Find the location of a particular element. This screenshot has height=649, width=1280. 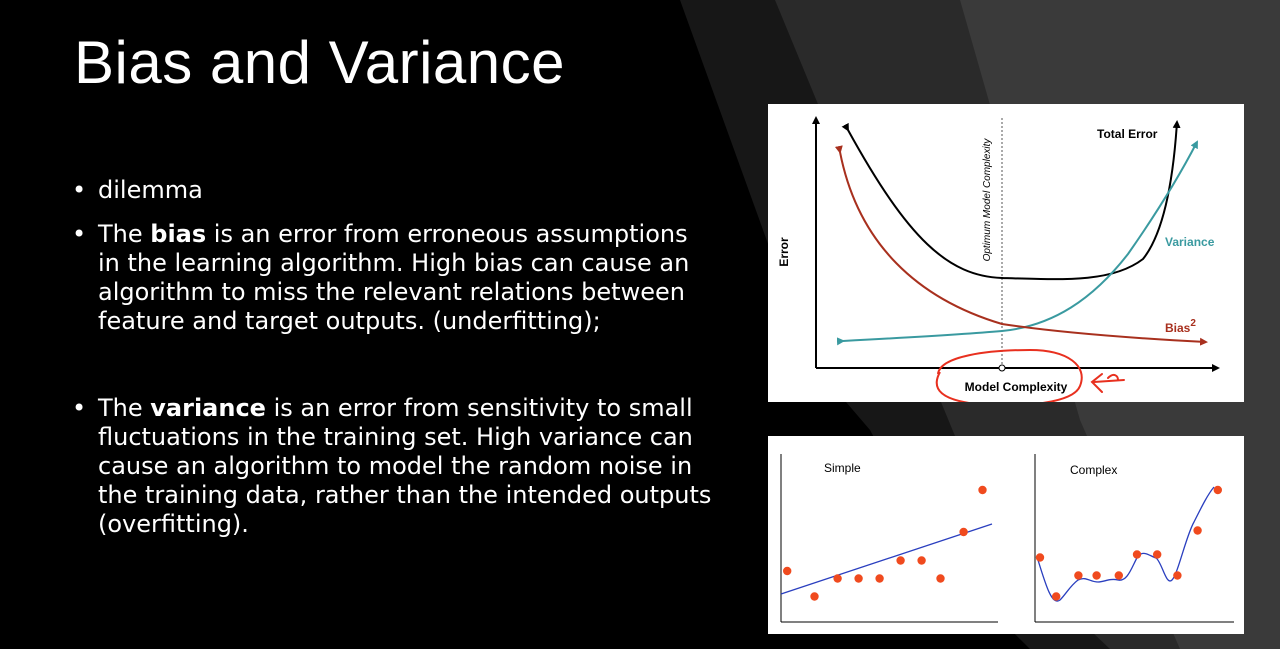

bullet-variance-pre: The is located at coordinates (124, 408).